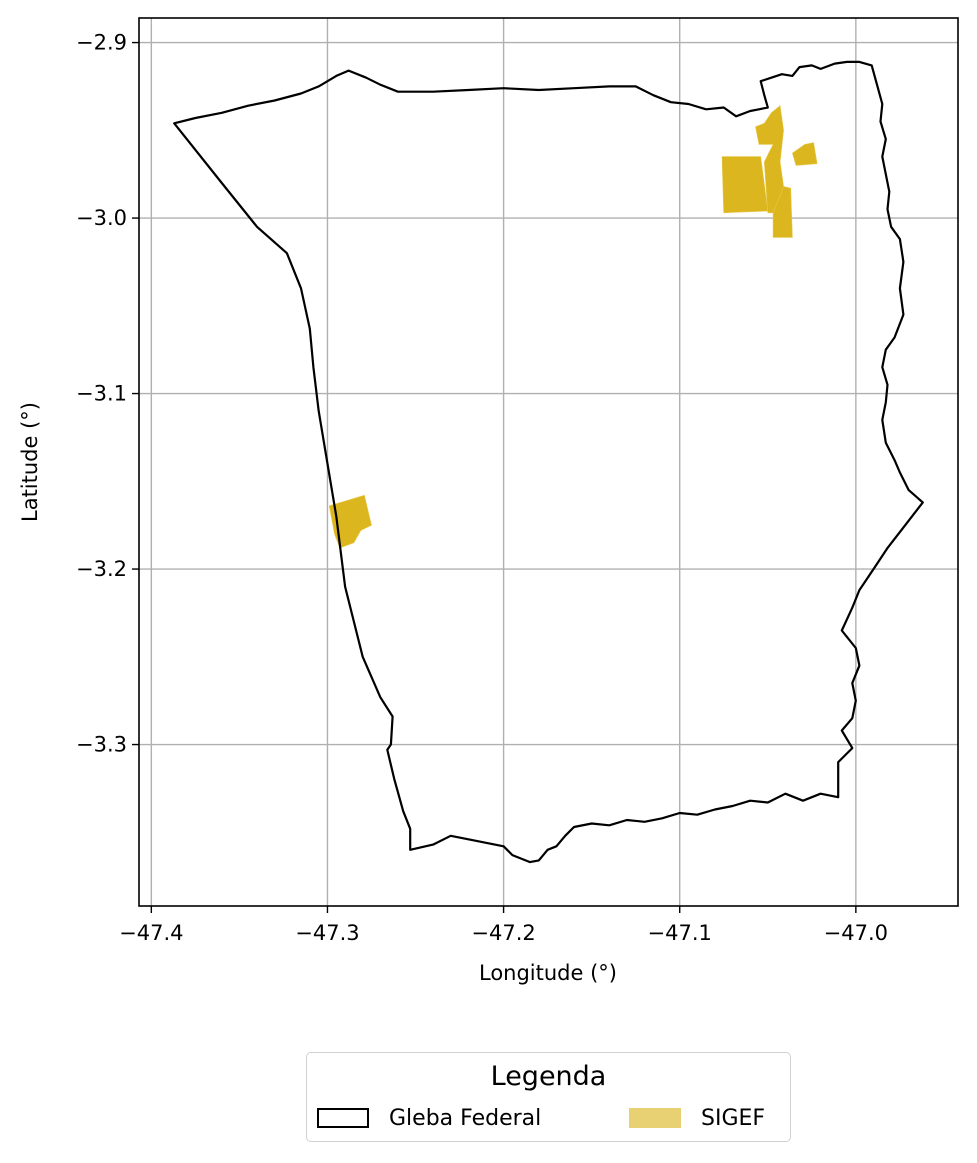 This screenshot has width=977, height=1163. I want to click on x-tick-label: −47.4, so click(151, 933).